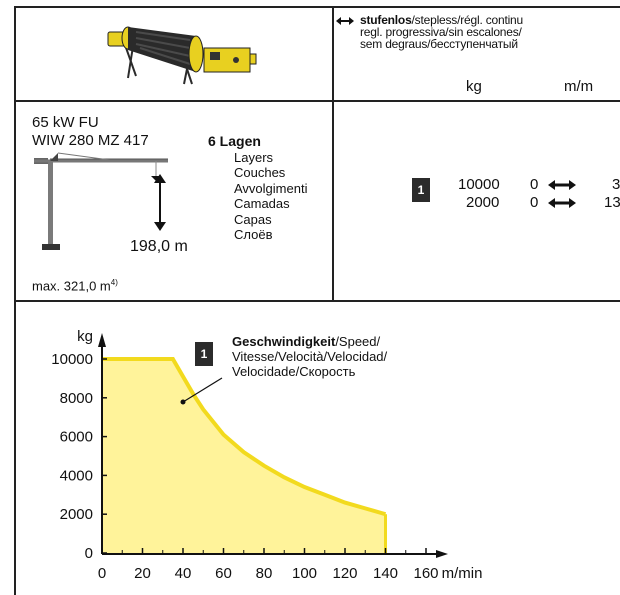  What do you see at coordinates (304, 573) in the screenshot?
I see `x-tick-label: 100` at bounding box center [304, 573].